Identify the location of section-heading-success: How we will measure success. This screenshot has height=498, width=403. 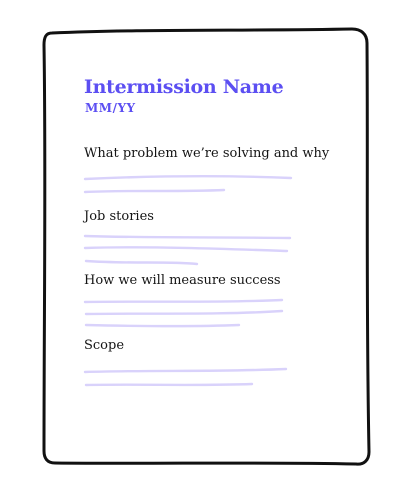
(182, 280).